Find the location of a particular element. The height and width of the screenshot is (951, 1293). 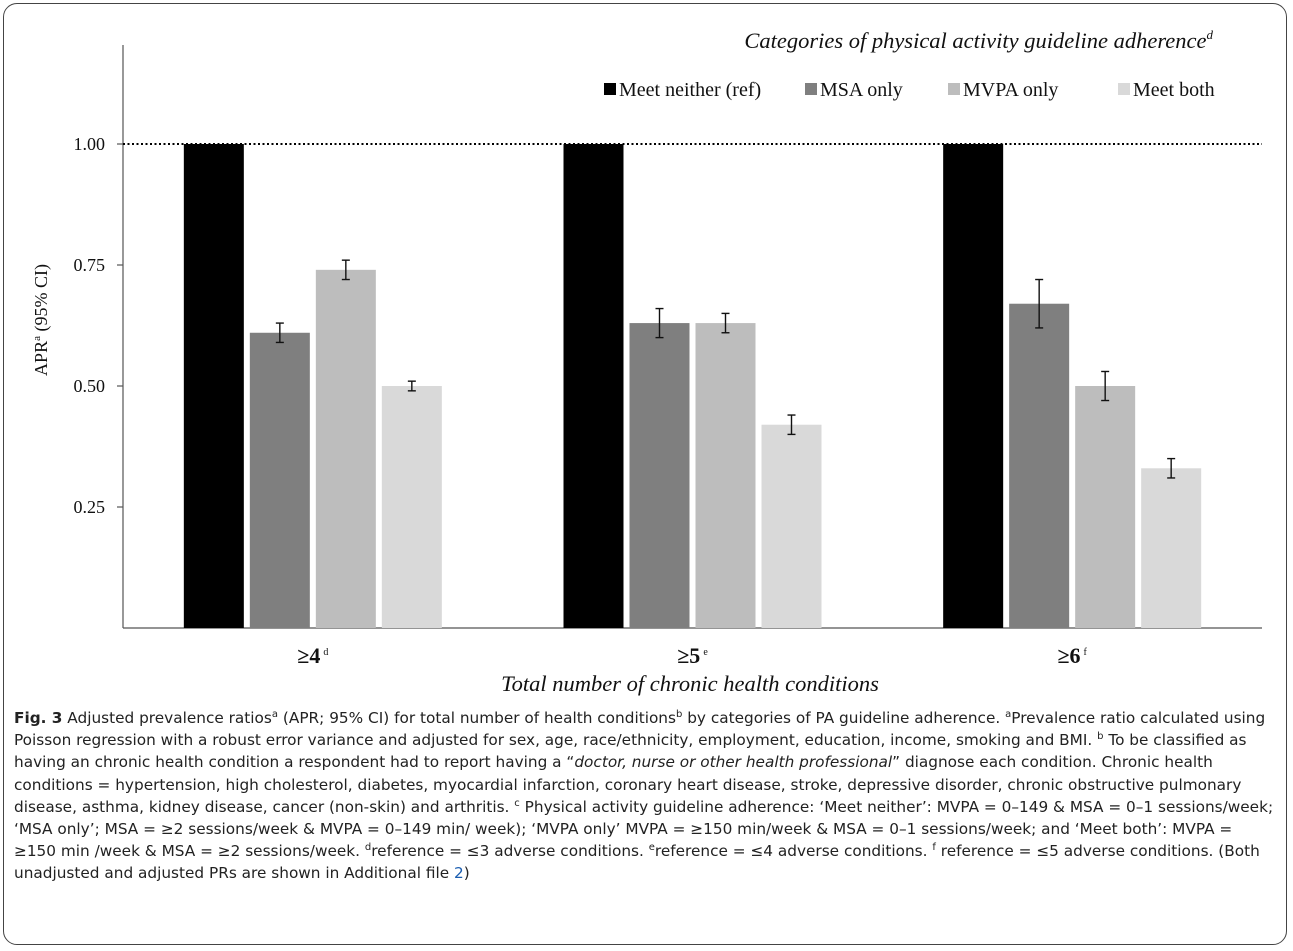

y-tick-label: 0.75 is located at coordinates (90, 265).